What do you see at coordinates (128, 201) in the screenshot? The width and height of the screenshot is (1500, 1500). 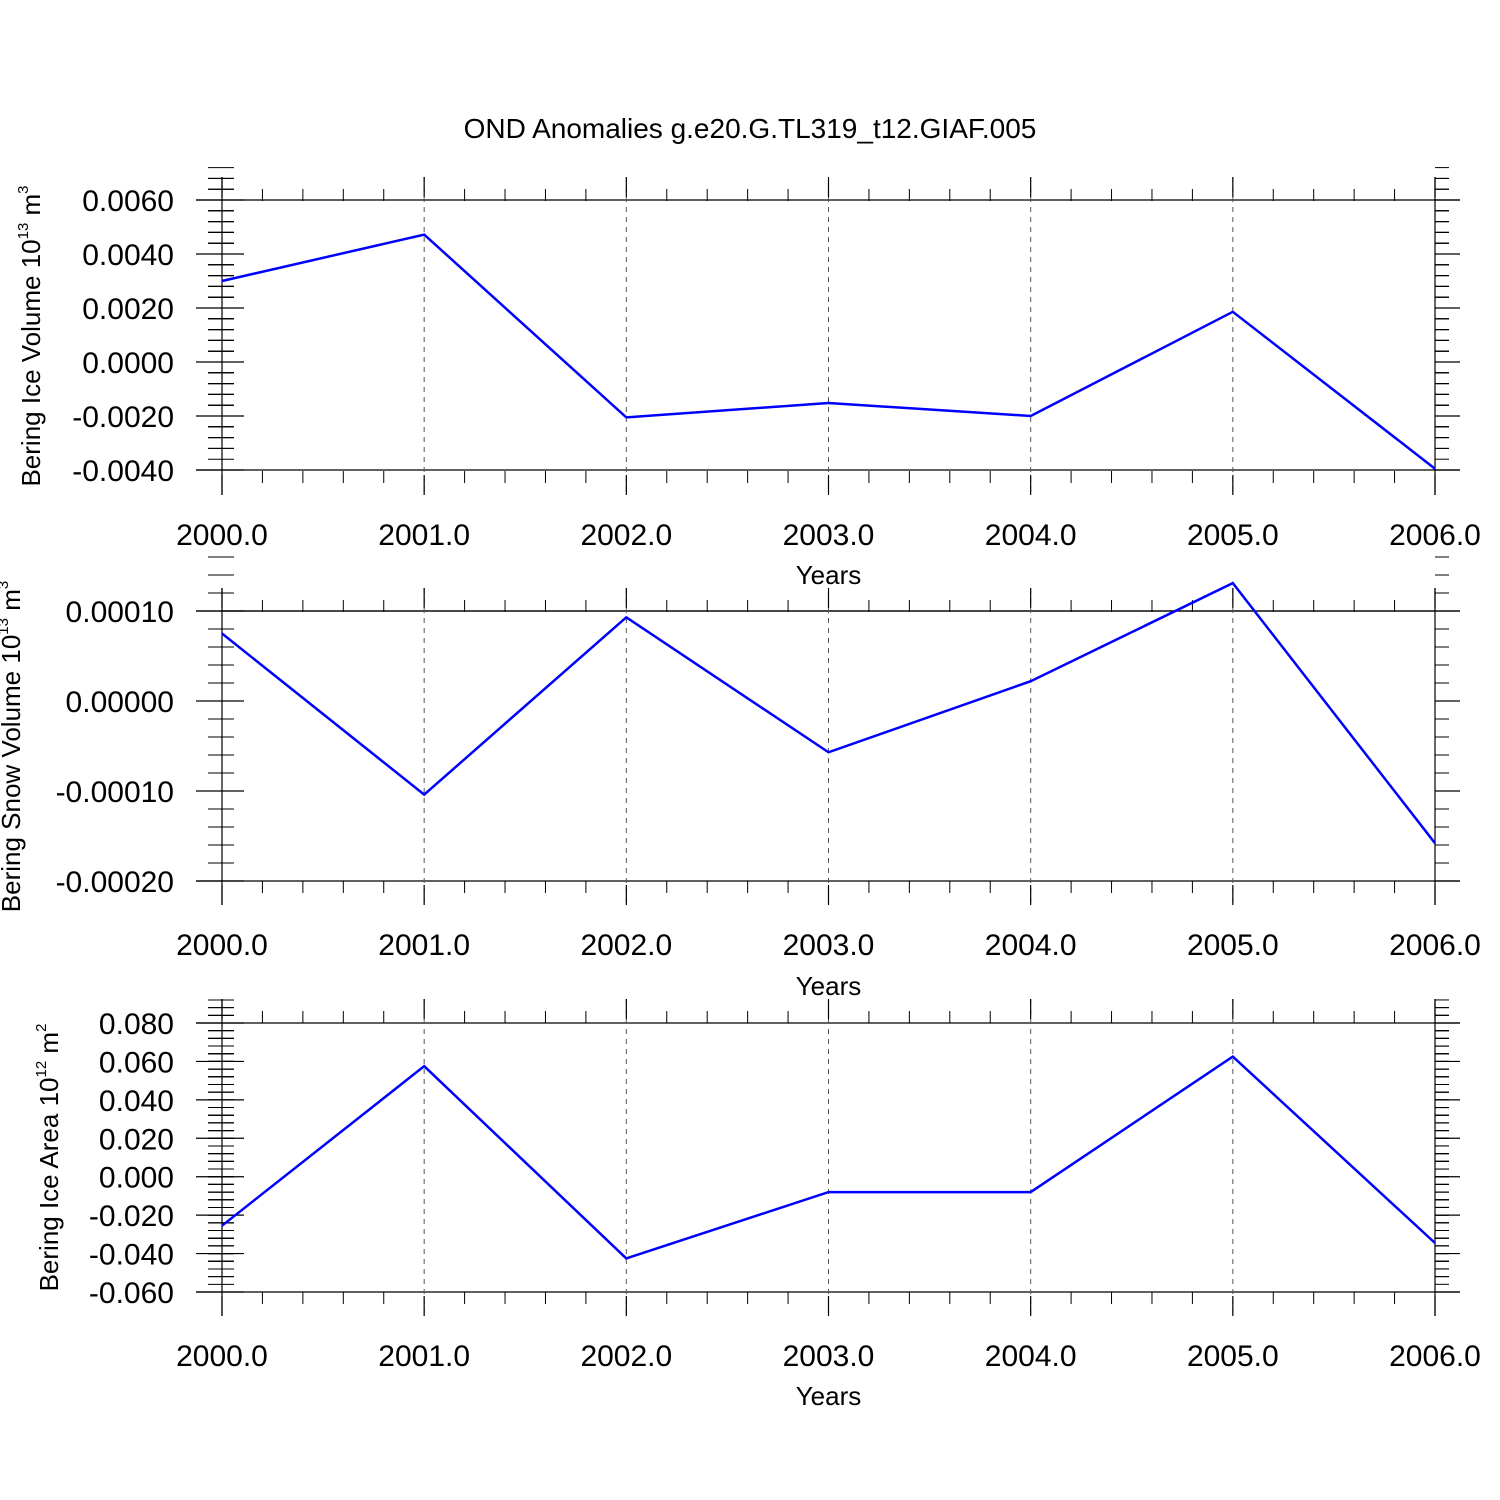 I see `y-tick-label: 0.0060` at bounding box center [128, 201].